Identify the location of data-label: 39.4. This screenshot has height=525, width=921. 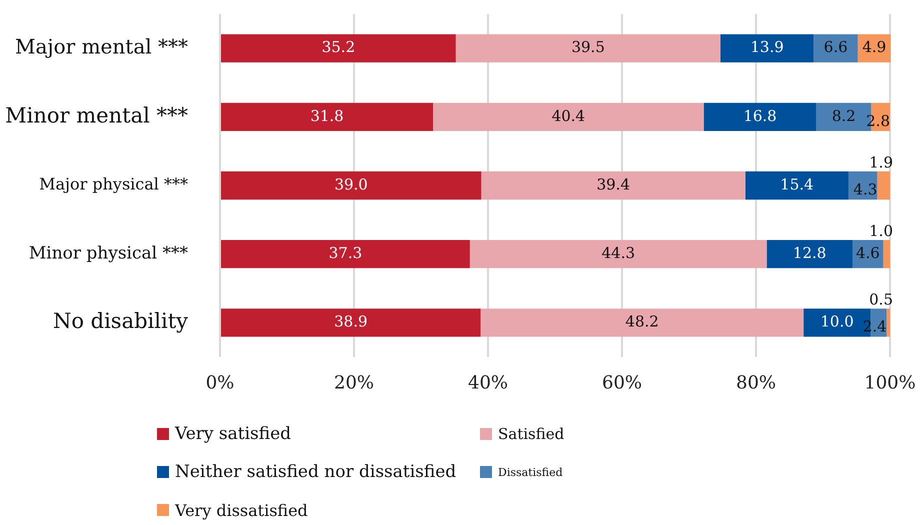
(613, 184).